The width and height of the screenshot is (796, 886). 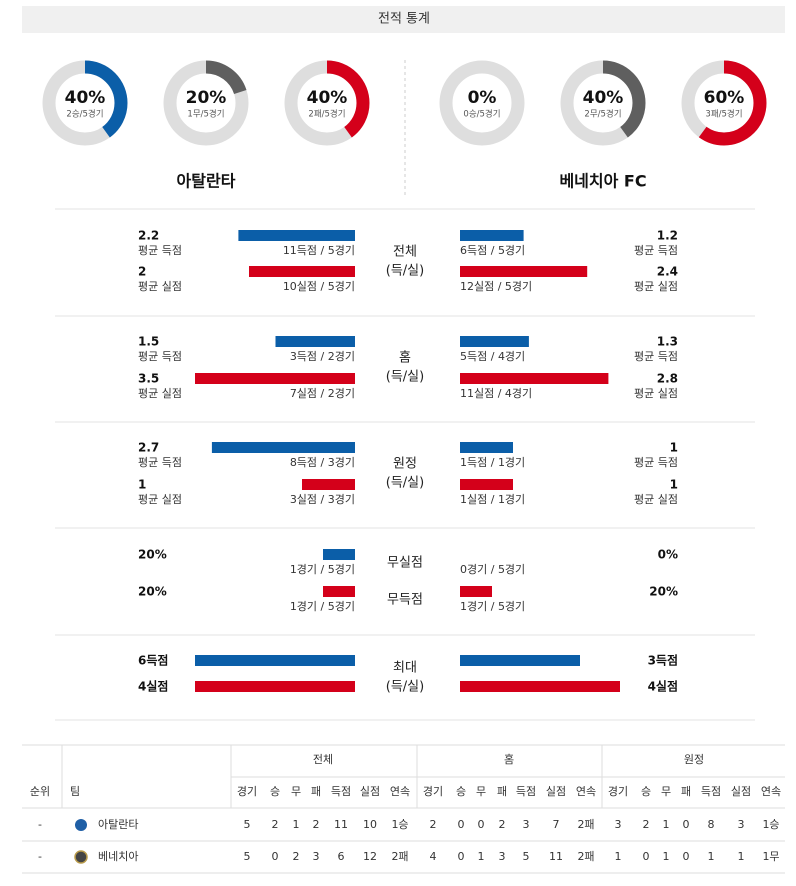 What do you see at coordinates (326, 114) in the screenshot?
I see `donut-detail: 2패/5경기` at bounding box center [326, 114].